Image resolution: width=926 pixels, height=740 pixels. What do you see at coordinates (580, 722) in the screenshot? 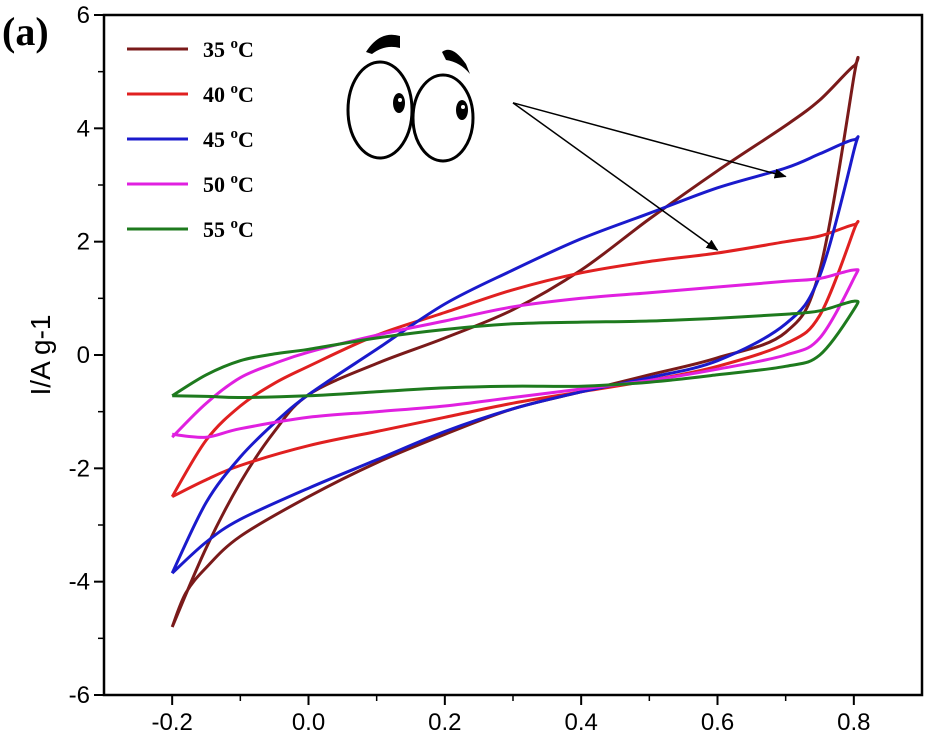
I see `x-tick-label: 0.4` at bounding box center [580, 722].